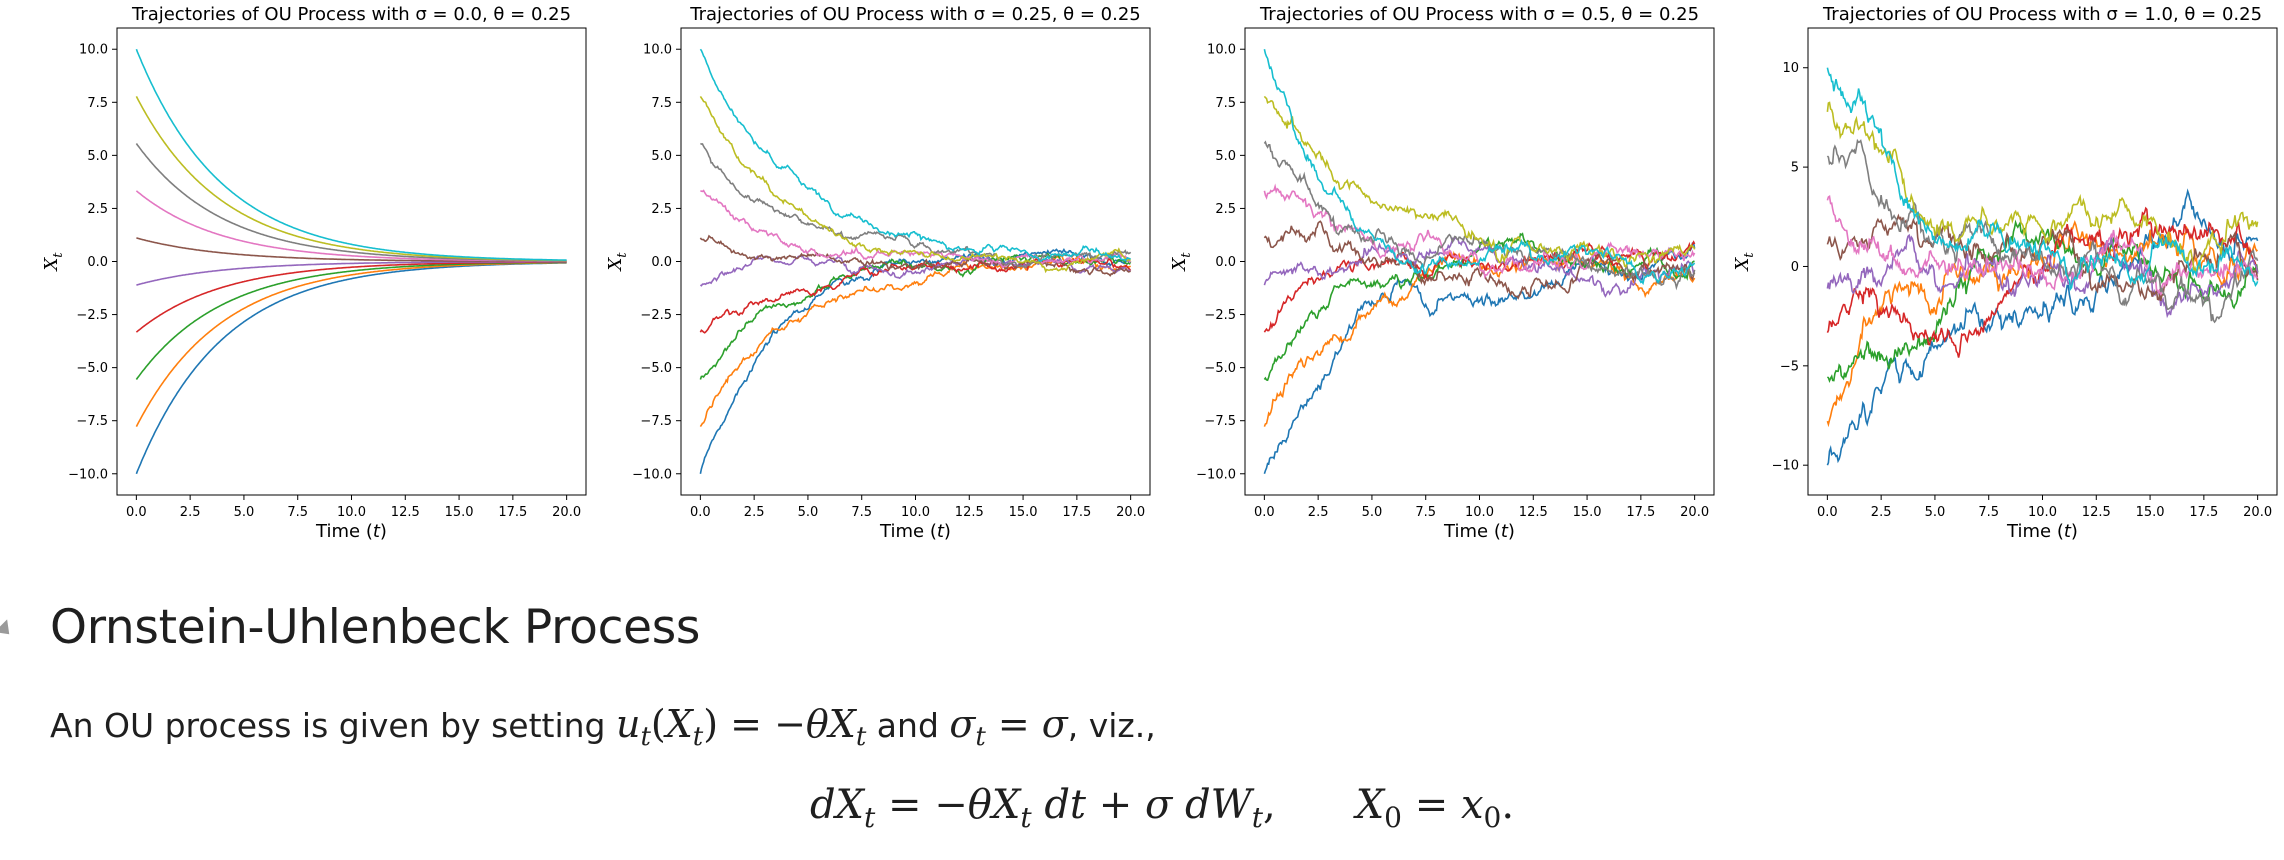  Describe the element at coordinates (741, 727) in the screenshot. I see `drift-formula: ut(Xt) = −θXt` at that location.